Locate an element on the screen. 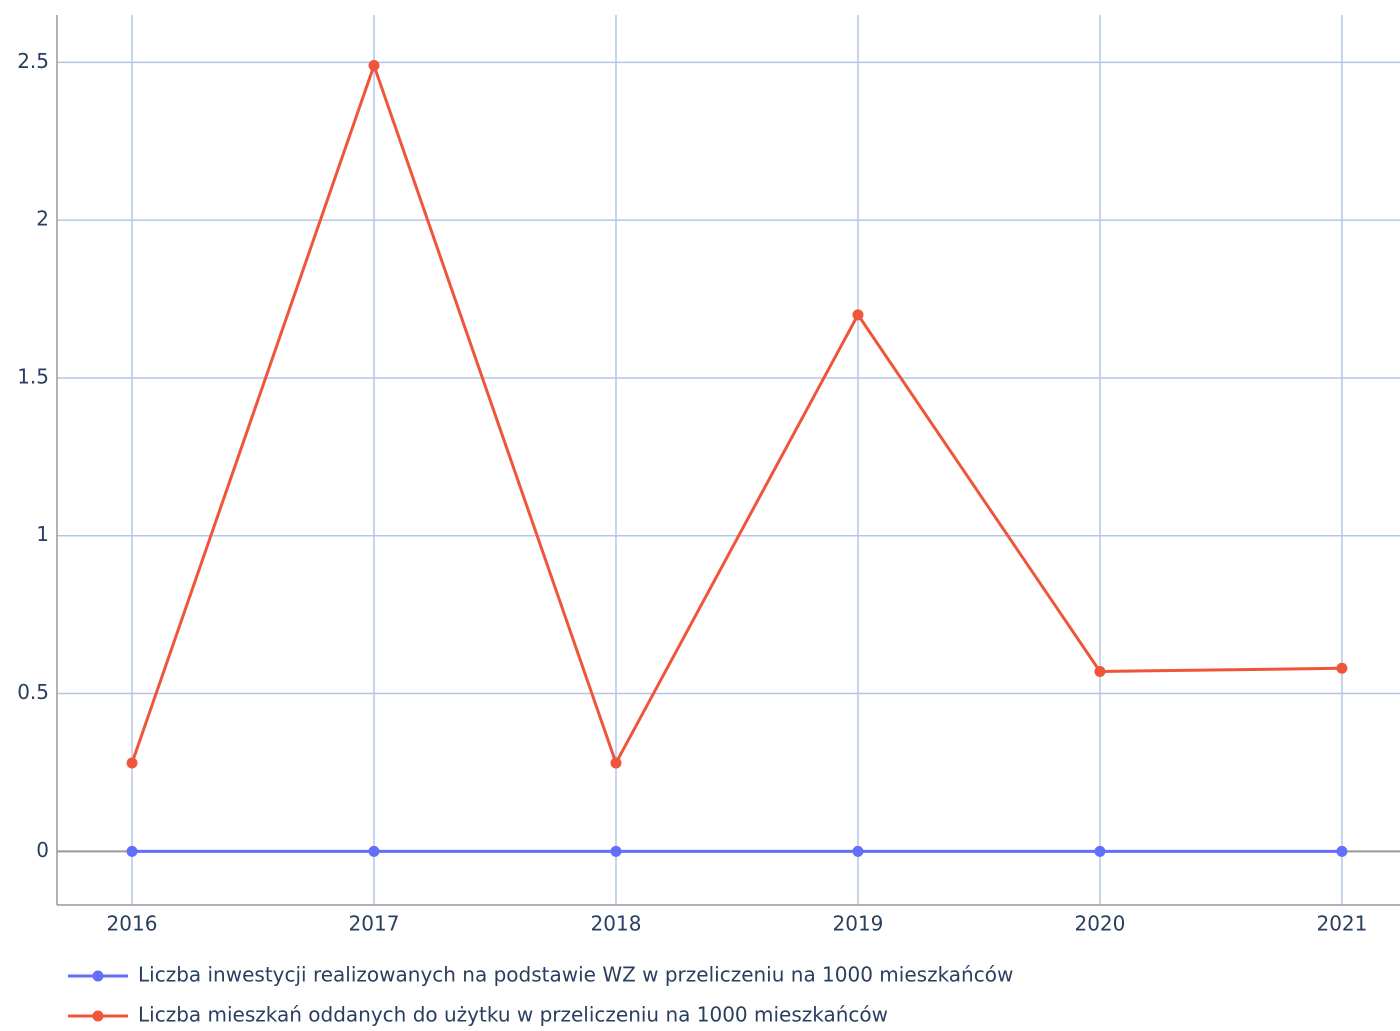 This screenshot has height=1031, width=1400. x-tick-label: 2016 is located at coordinates (132, 924).